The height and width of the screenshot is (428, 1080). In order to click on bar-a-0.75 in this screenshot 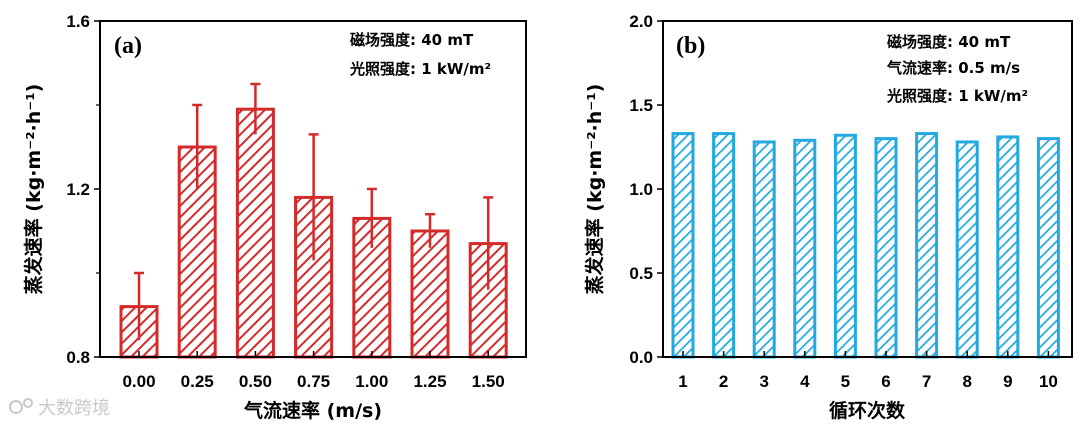, I will do `click(314, 277)`.